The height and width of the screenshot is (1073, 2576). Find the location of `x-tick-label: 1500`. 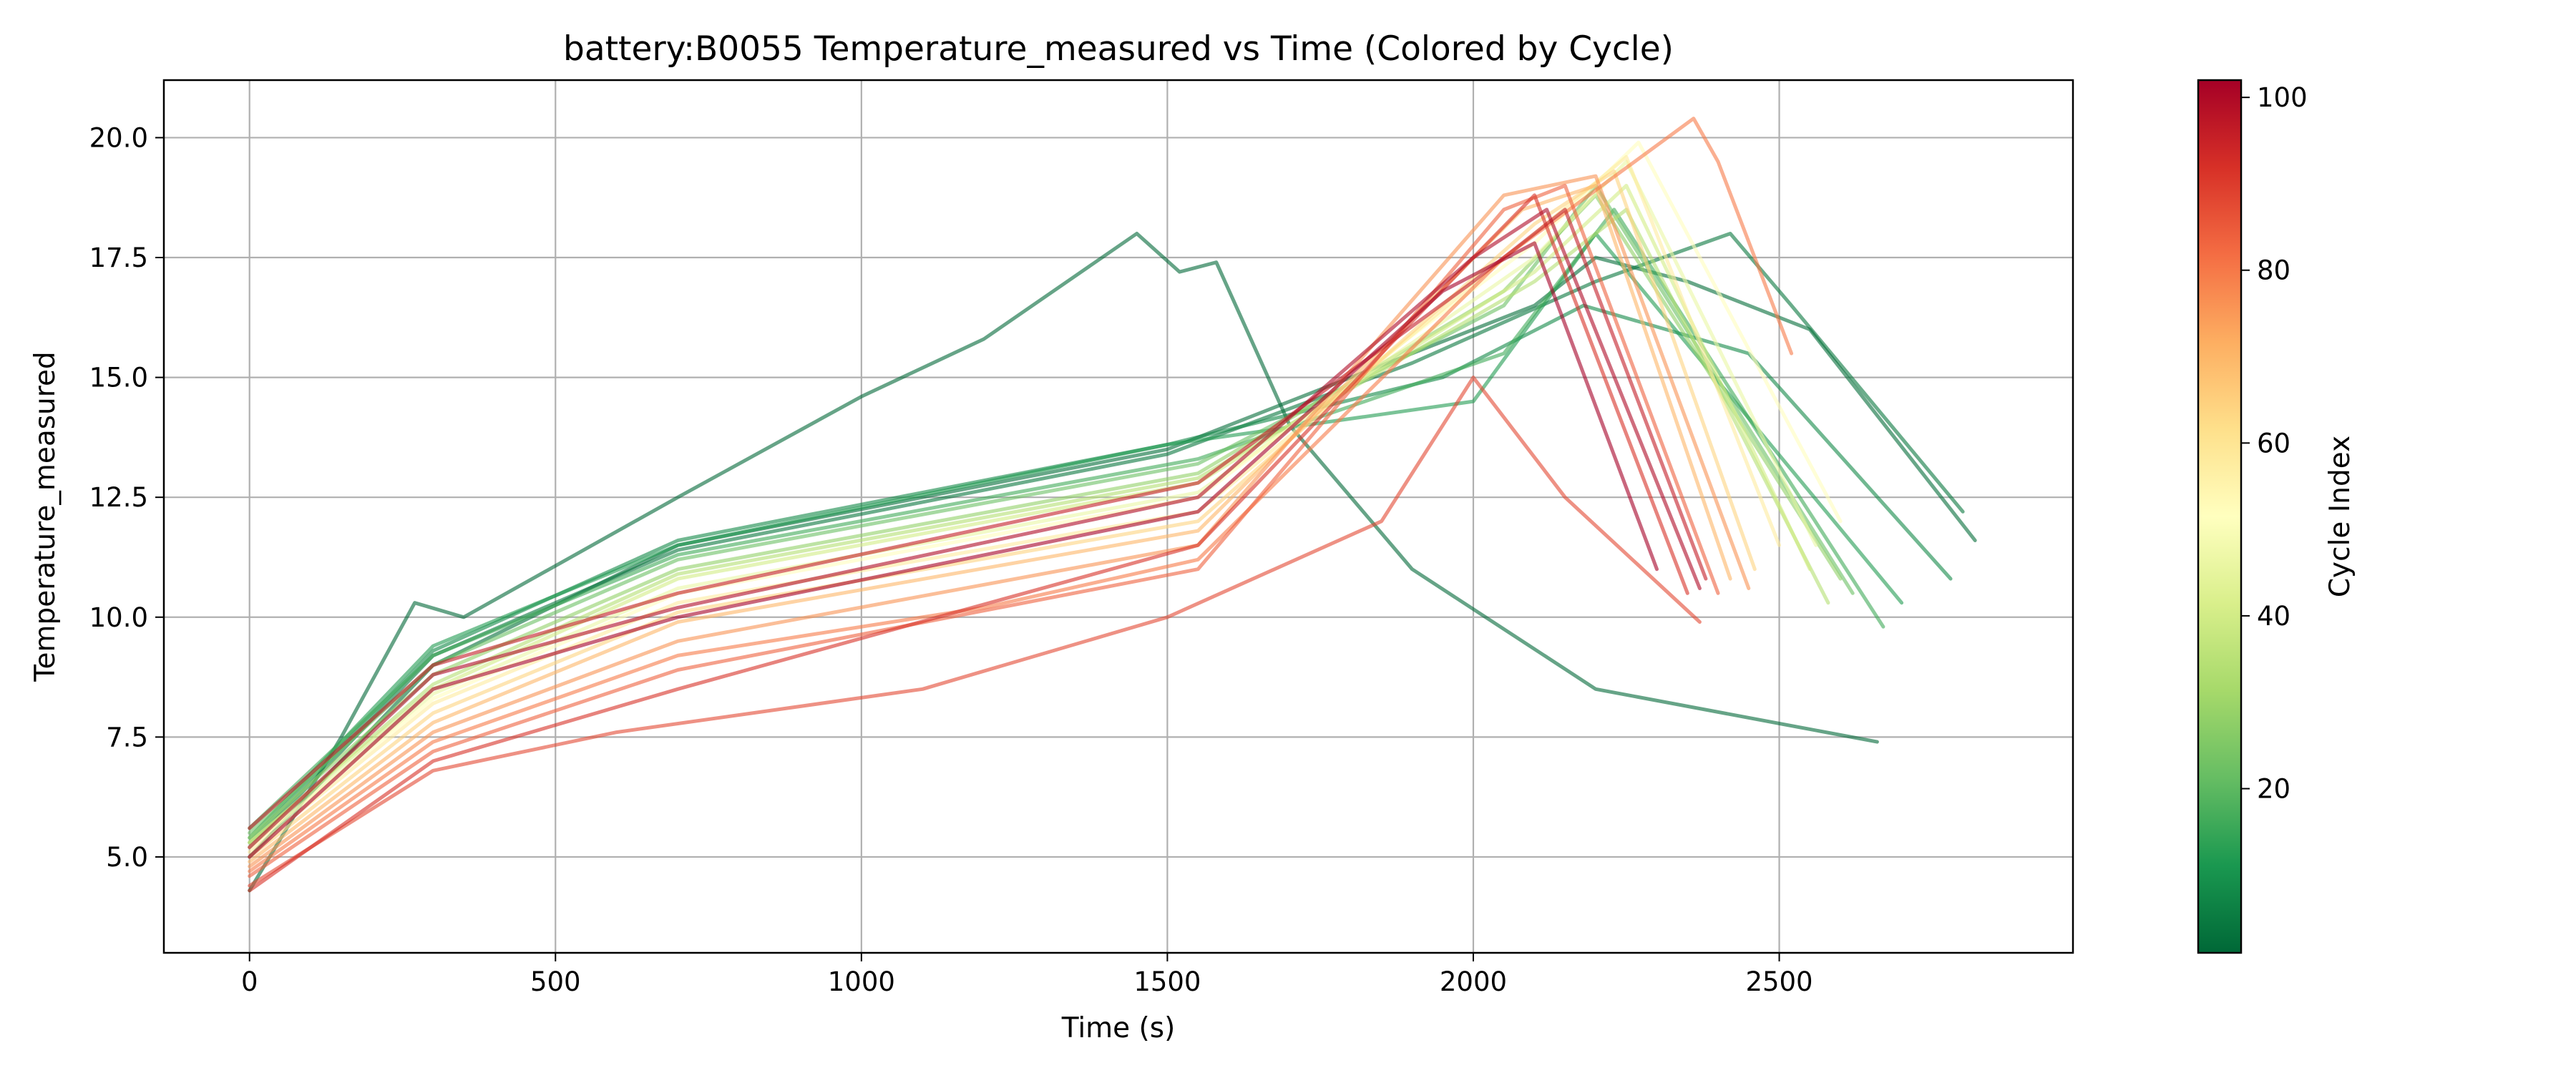

x-tick-label: 1500 is located at coordinates (1167, 981).